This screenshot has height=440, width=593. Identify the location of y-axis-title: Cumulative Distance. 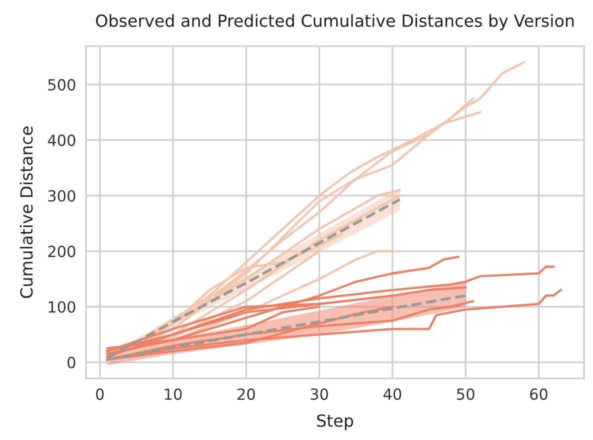
(26, 212).